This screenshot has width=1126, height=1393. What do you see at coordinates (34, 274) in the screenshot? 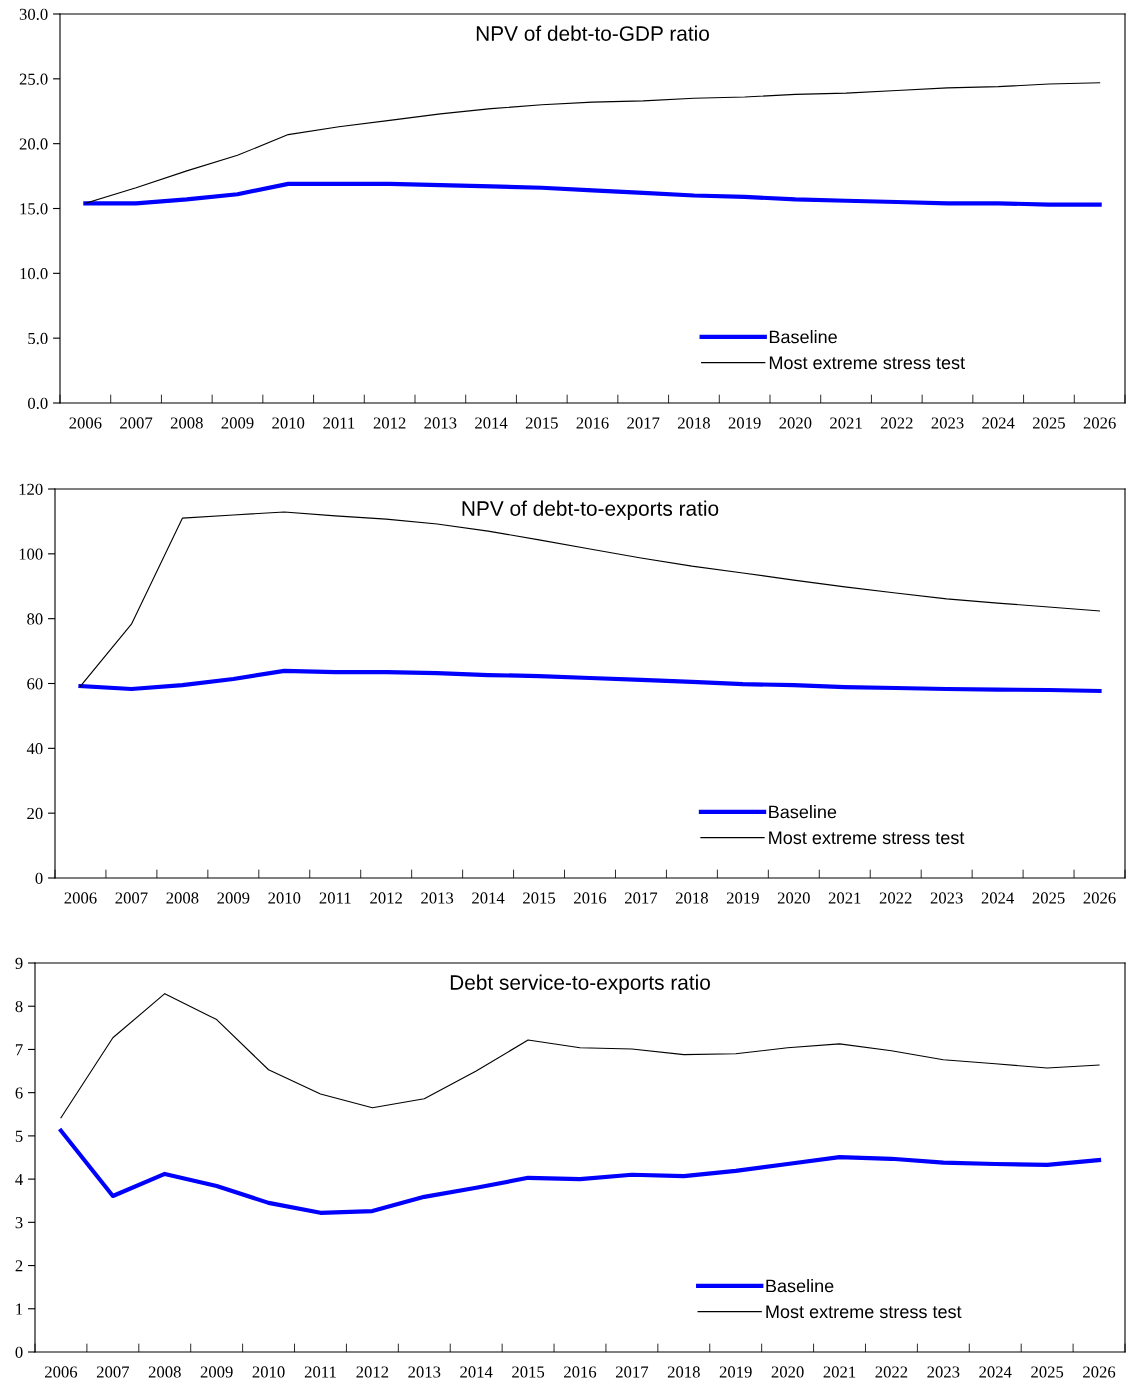
I see `y-tick-label: 10.0` at bounding box center [34, 274].